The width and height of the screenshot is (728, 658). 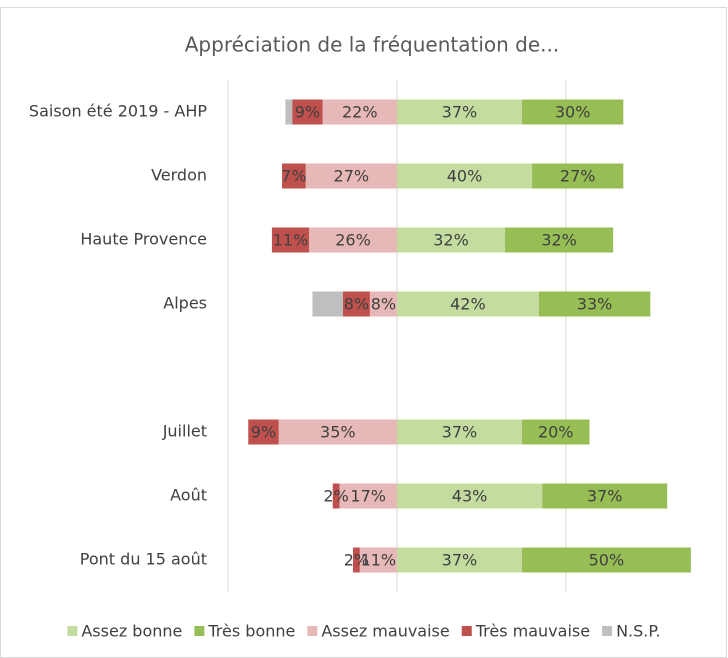 I want to click on data-label: 17%, so click(x=368, y=496).